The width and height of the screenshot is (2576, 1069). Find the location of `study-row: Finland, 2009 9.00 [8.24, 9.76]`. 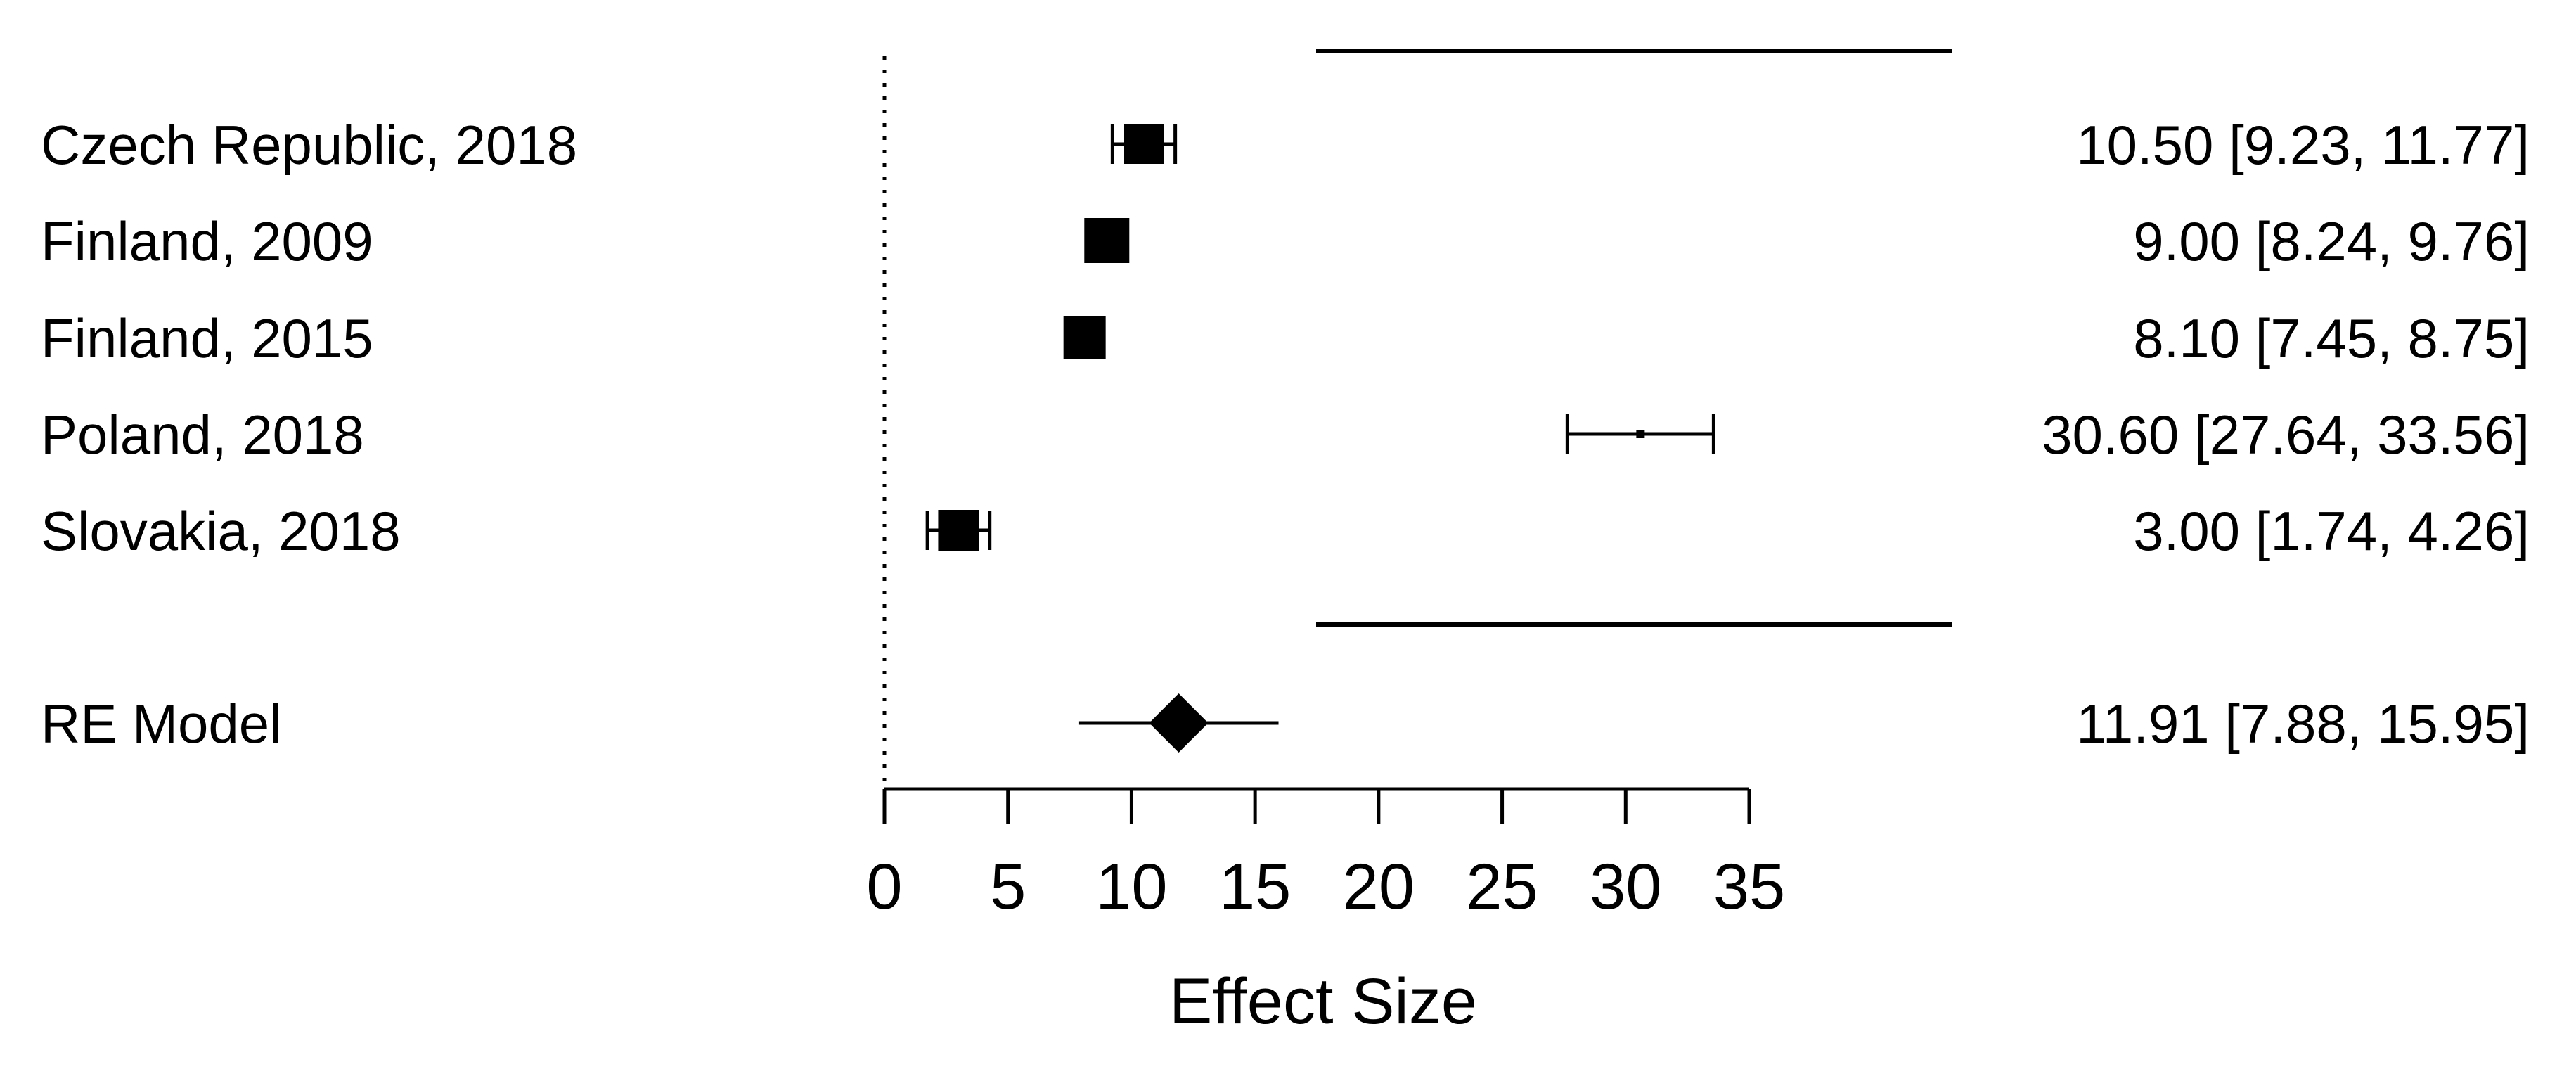

study-row: Finland, 2009 9.00 [8.24, 9.76] is located at coordinates (1285, 241).